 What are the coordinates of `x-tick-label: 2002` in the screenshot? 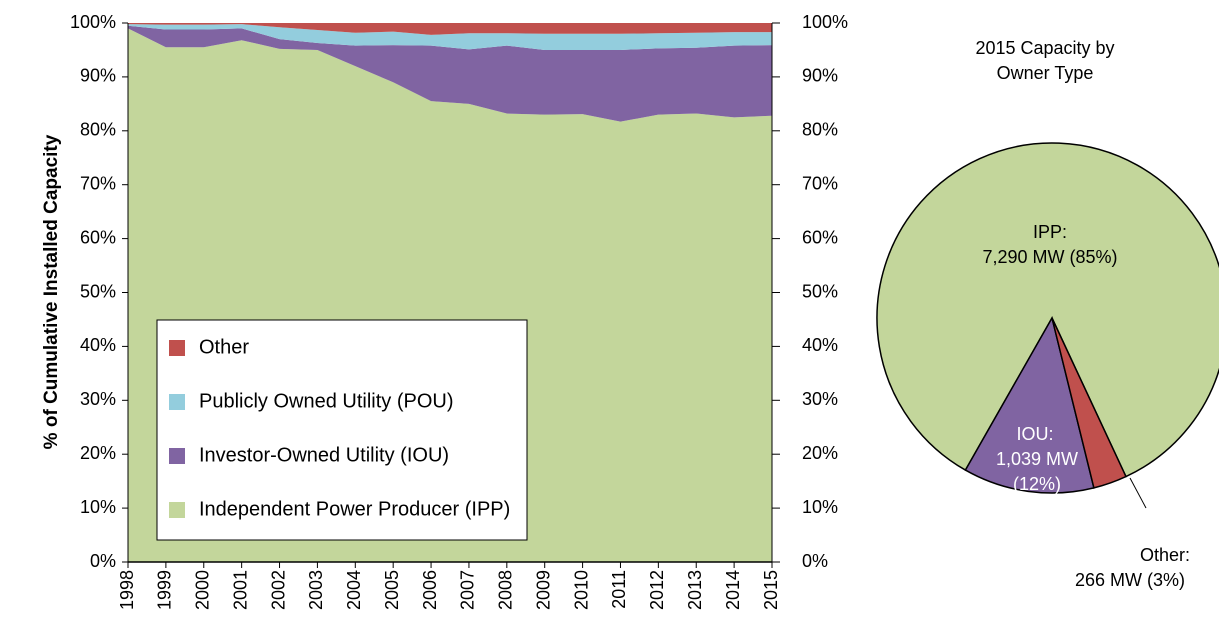 It's located at (278, 590).